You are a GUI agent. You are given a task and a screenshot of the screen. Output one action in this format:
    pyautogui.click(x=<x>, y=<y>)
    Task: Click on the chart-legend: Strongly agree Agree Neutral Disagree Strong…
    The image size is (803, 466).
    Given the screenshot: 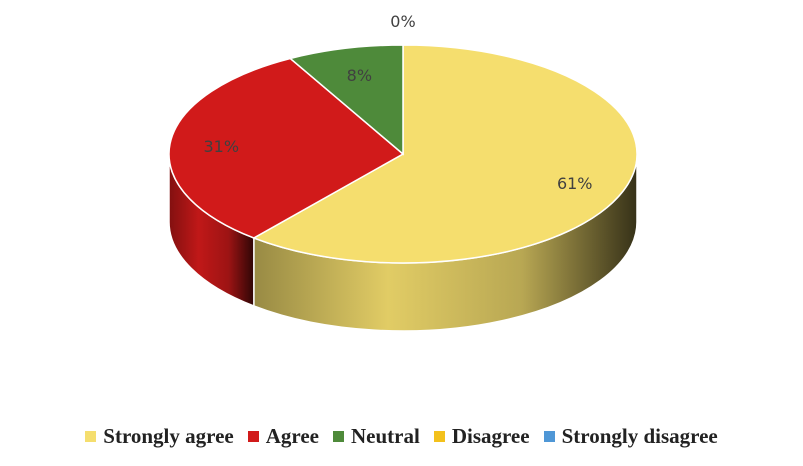 What is the action you would take?
    pyautogui.click(x=401, y=436)
    